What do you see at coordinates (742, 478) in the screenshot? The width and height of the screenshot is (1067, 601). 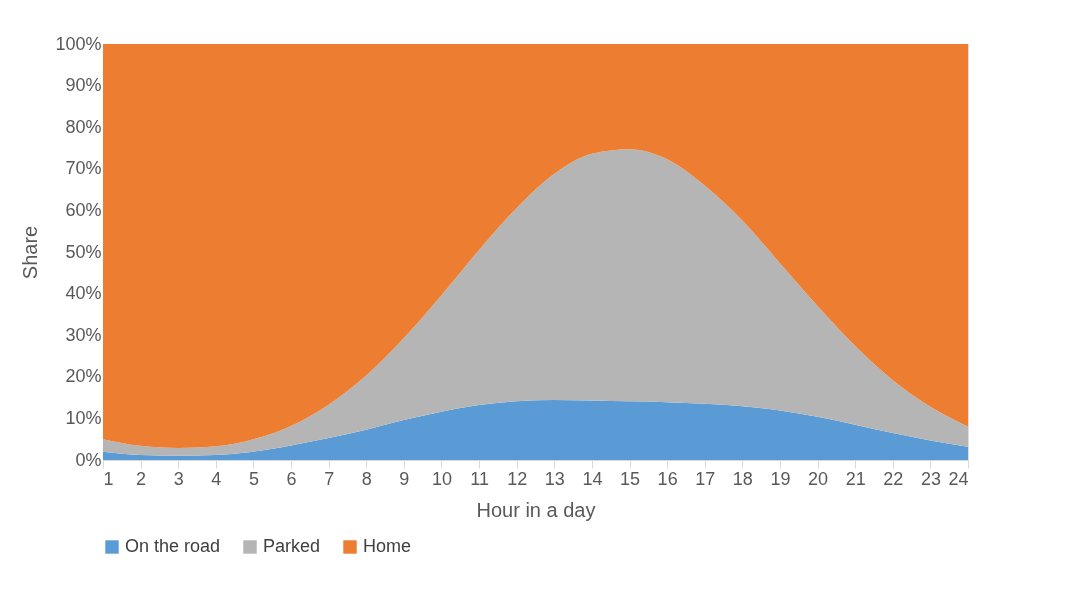 I see `x-tick-label: 18` at bounding box center [742, 478].